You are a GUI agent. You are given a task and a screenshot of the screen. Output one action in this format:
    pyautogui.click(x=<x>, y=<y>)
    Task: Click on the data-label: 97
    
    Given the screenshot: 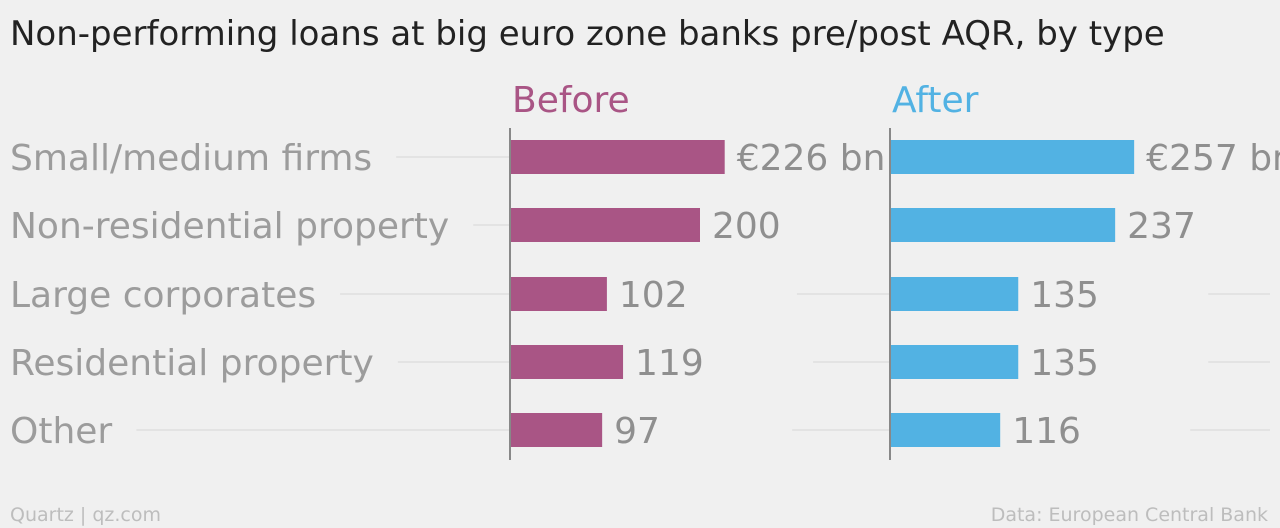 What is the action you would take?
    pyautogui.click(x=637, y=431)
    